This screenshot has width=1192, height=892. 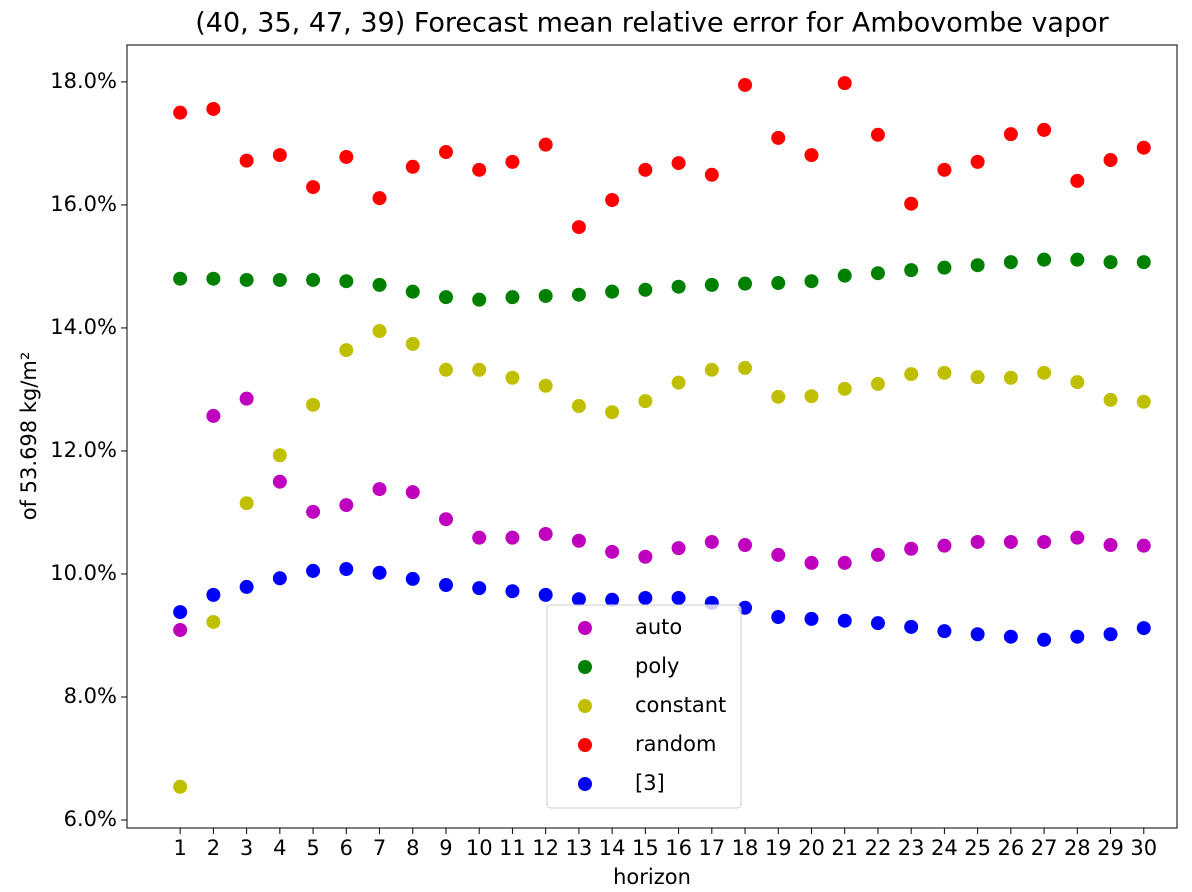 I want to click on y-tick-label: 16.0%, so click(x=83, y=204).